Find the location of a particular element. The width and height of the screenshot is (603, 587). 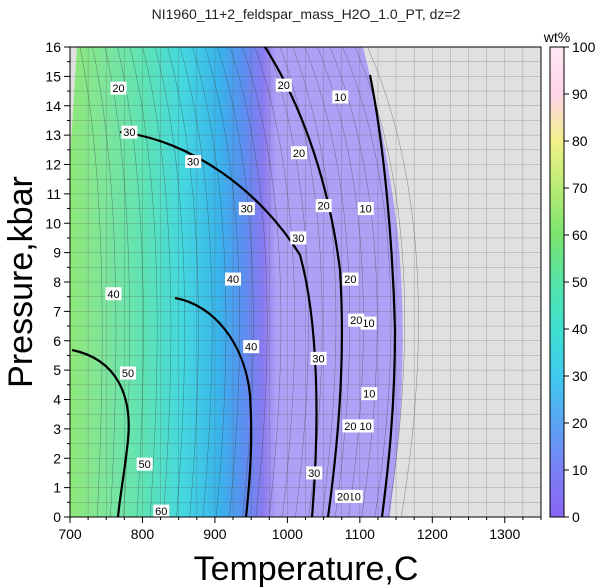

x-tick-label: 800 is located at coordinates (143, 534).